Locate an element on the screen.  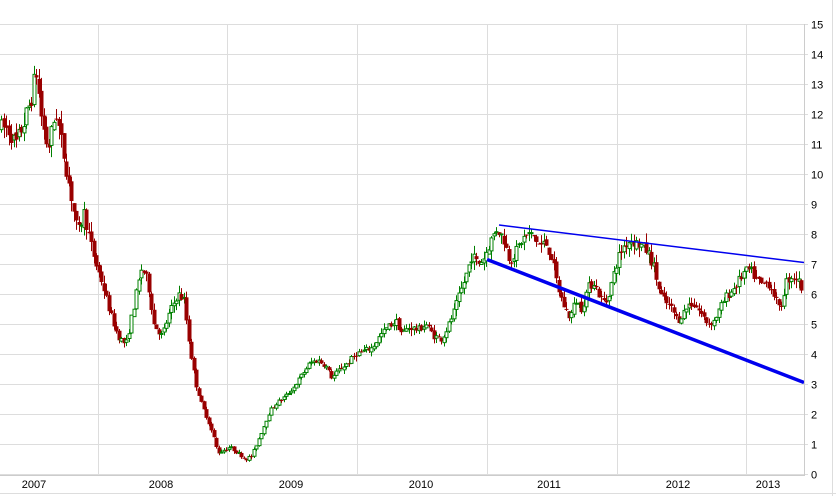
y-tick-label: 10 is located at coordinates (817, 176).